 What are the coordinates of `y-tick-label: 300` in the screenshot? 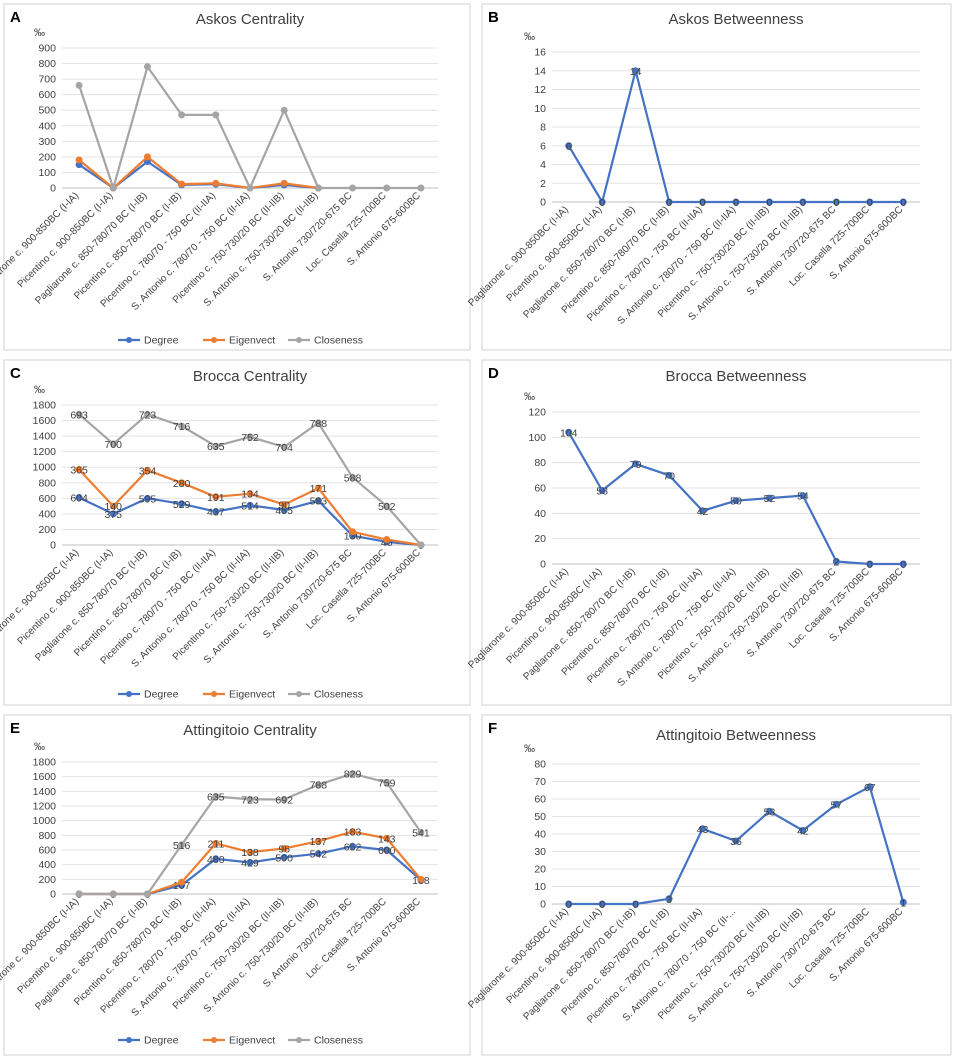 It's located at (47, 142).